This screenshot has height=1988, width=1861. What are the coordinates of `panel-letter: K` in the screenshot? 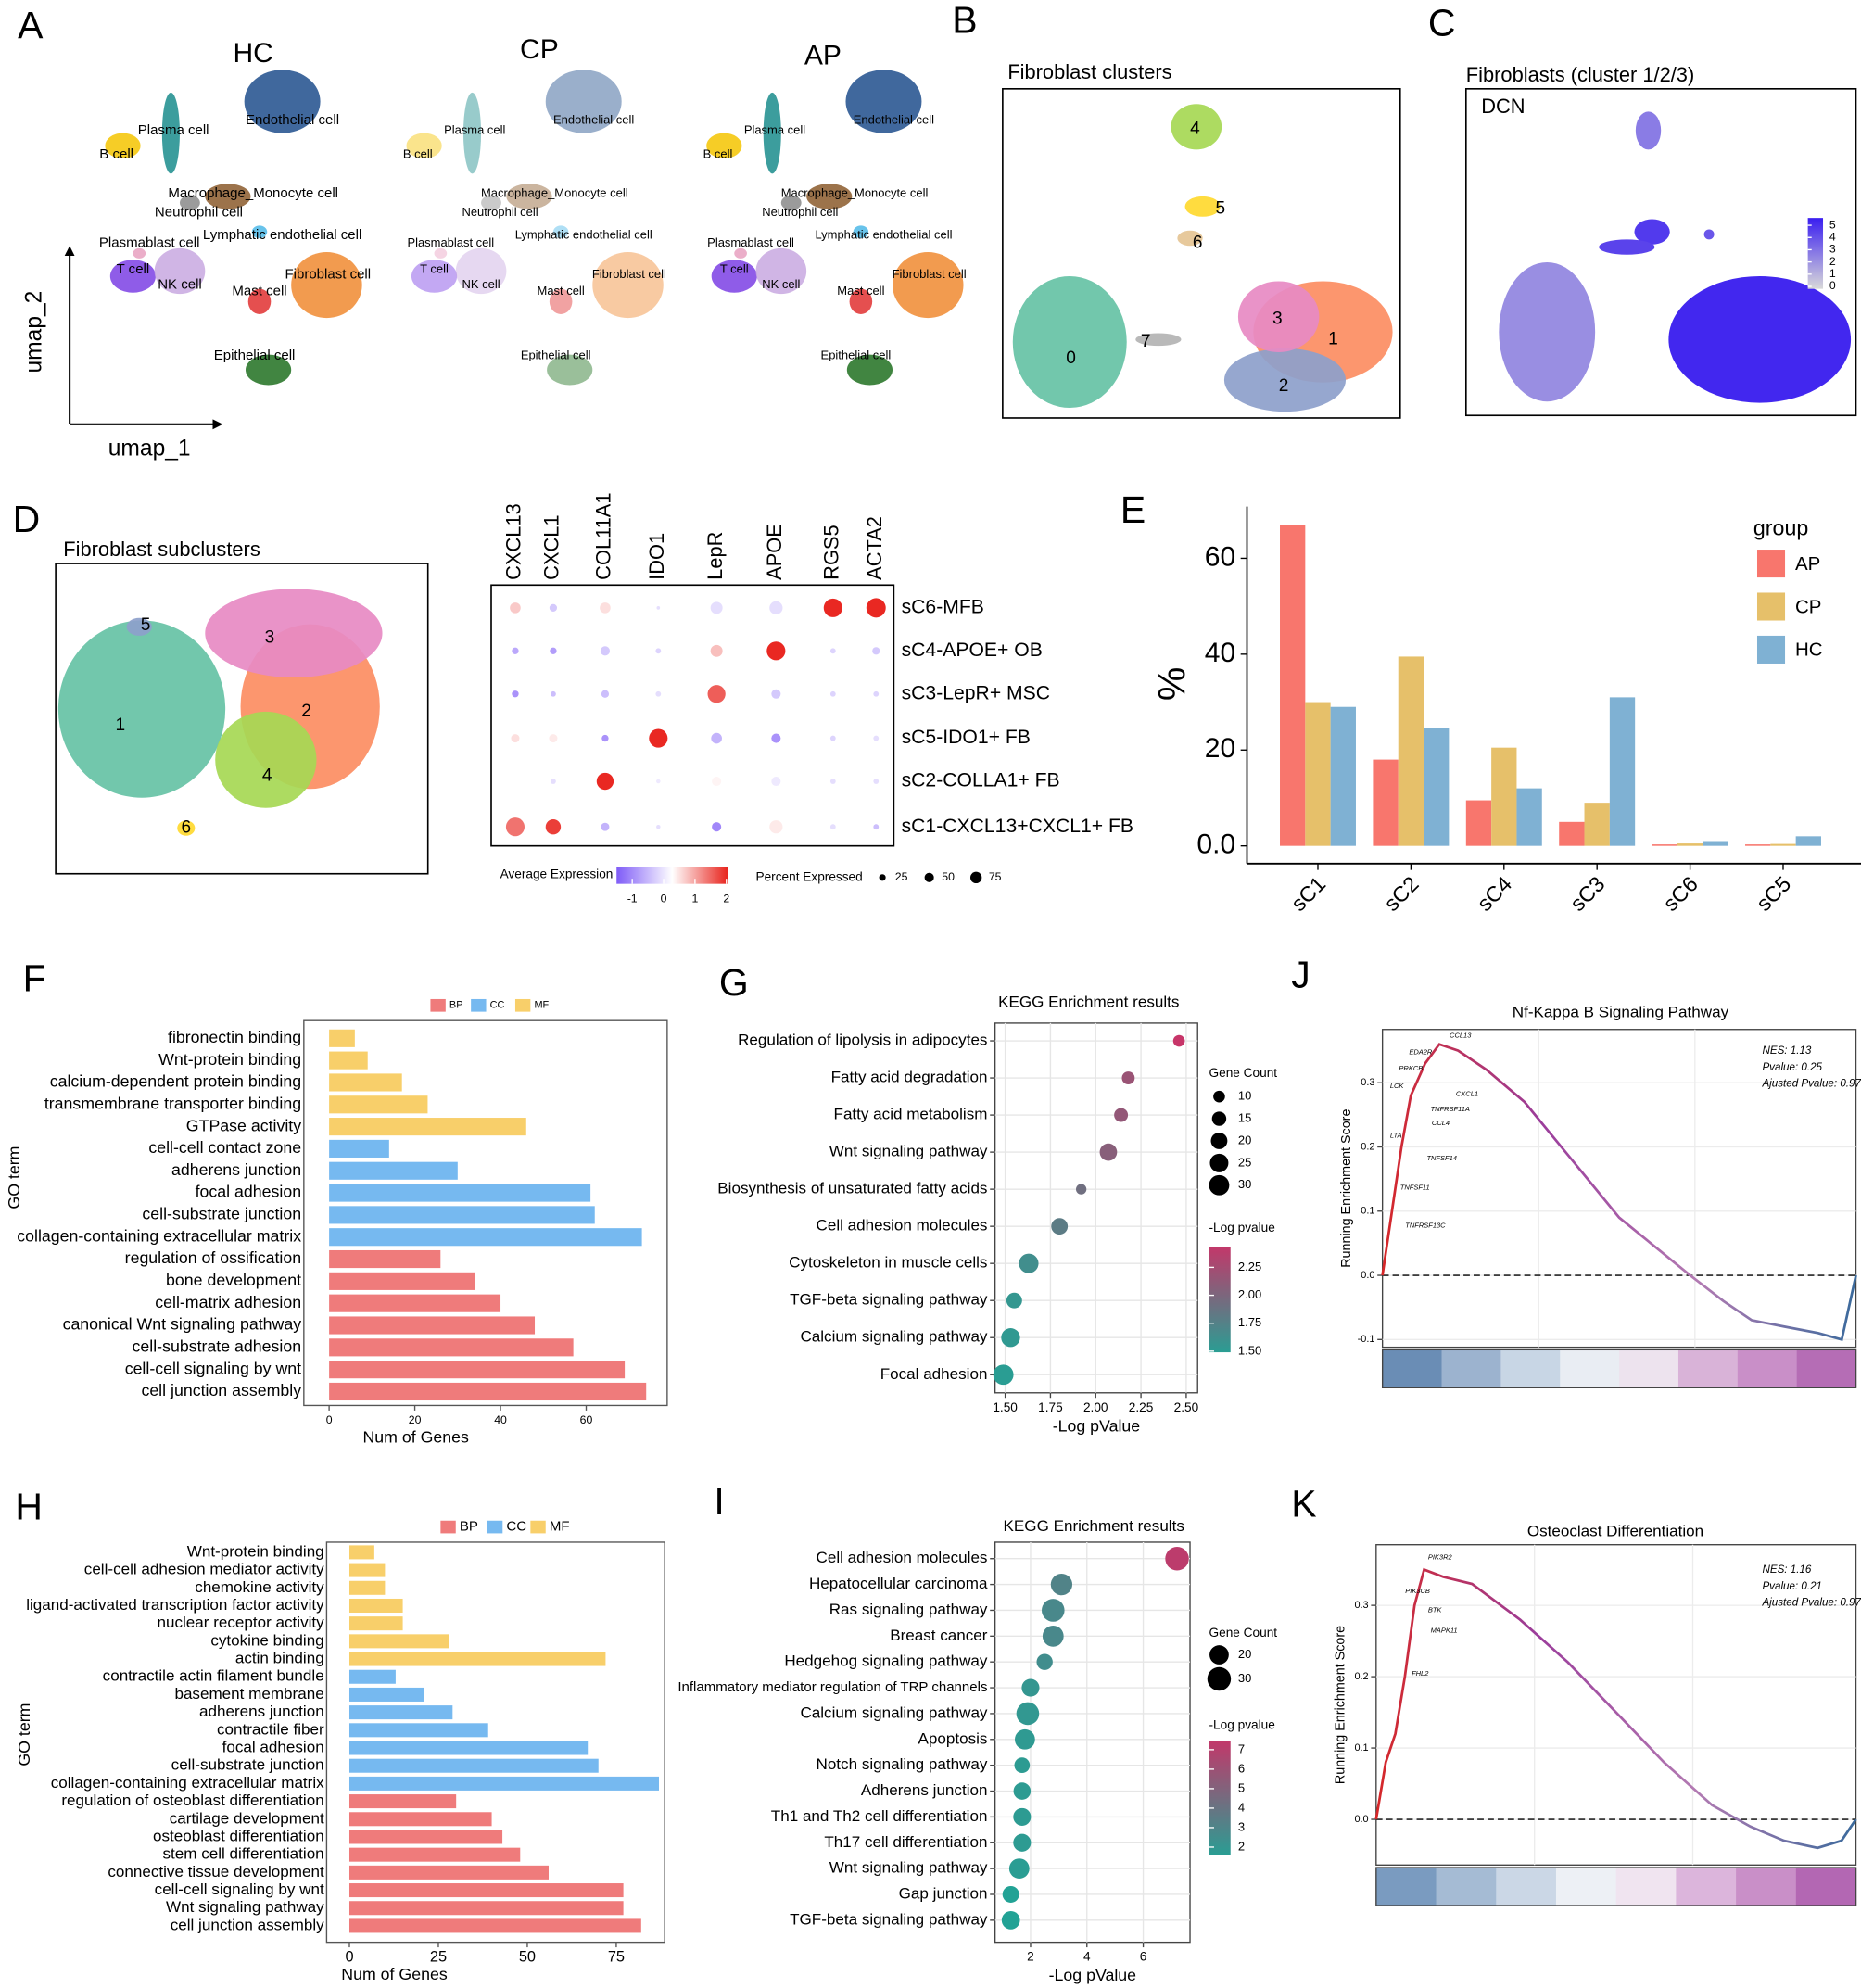 It's located at (1303, 1505).